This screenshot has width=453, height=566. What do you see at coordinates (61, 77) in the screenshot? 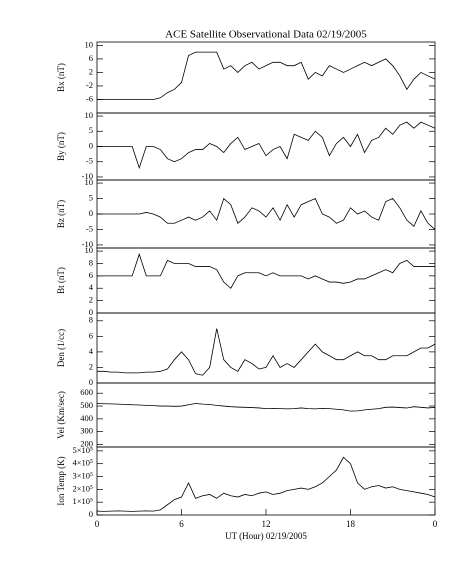
I see `y-axis-label: Bx (nT)` at bounding box center [61, 77].